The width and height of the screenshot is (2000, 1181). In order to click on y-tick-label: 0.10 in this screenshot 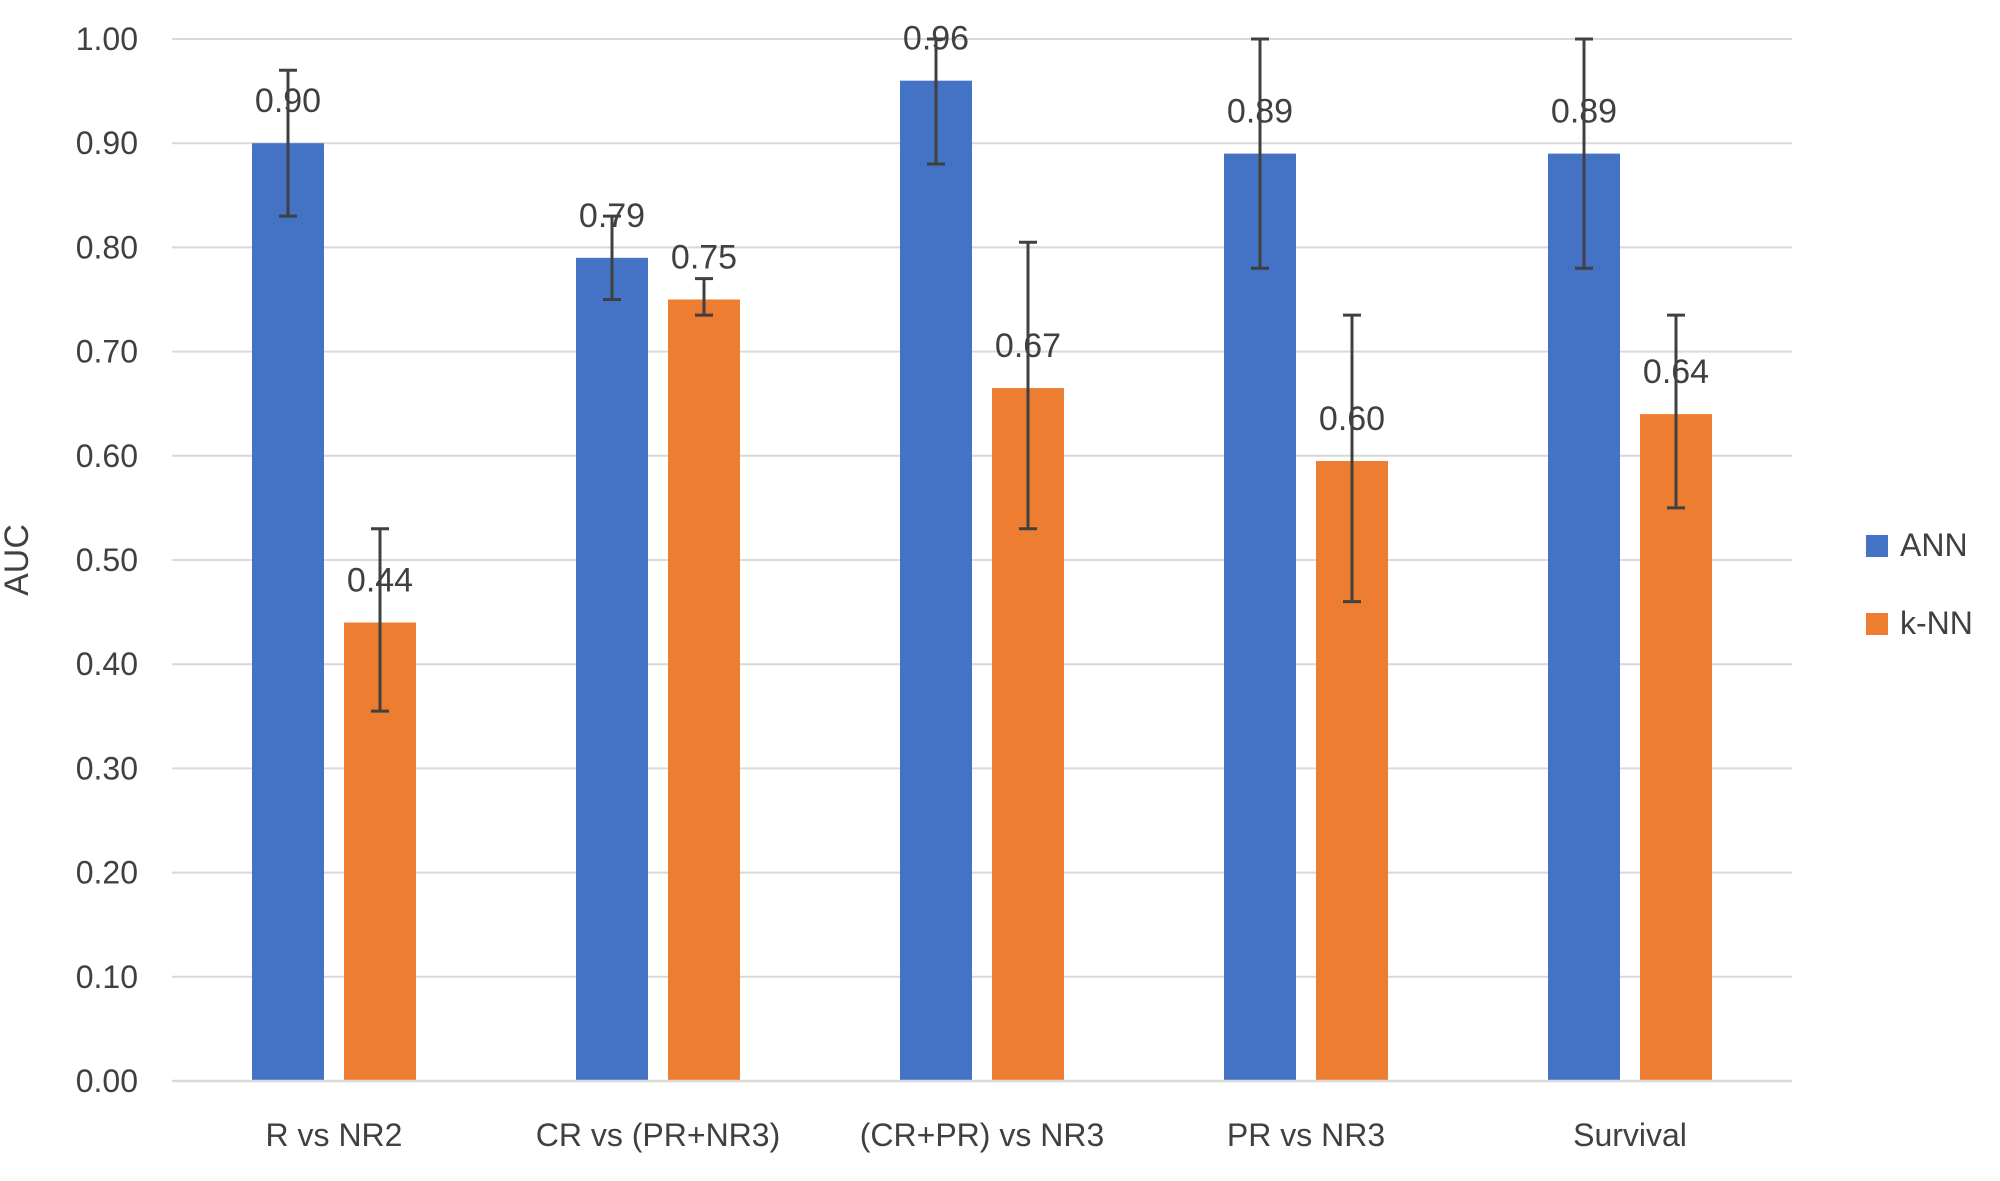, I will do `click(107, 977)`.